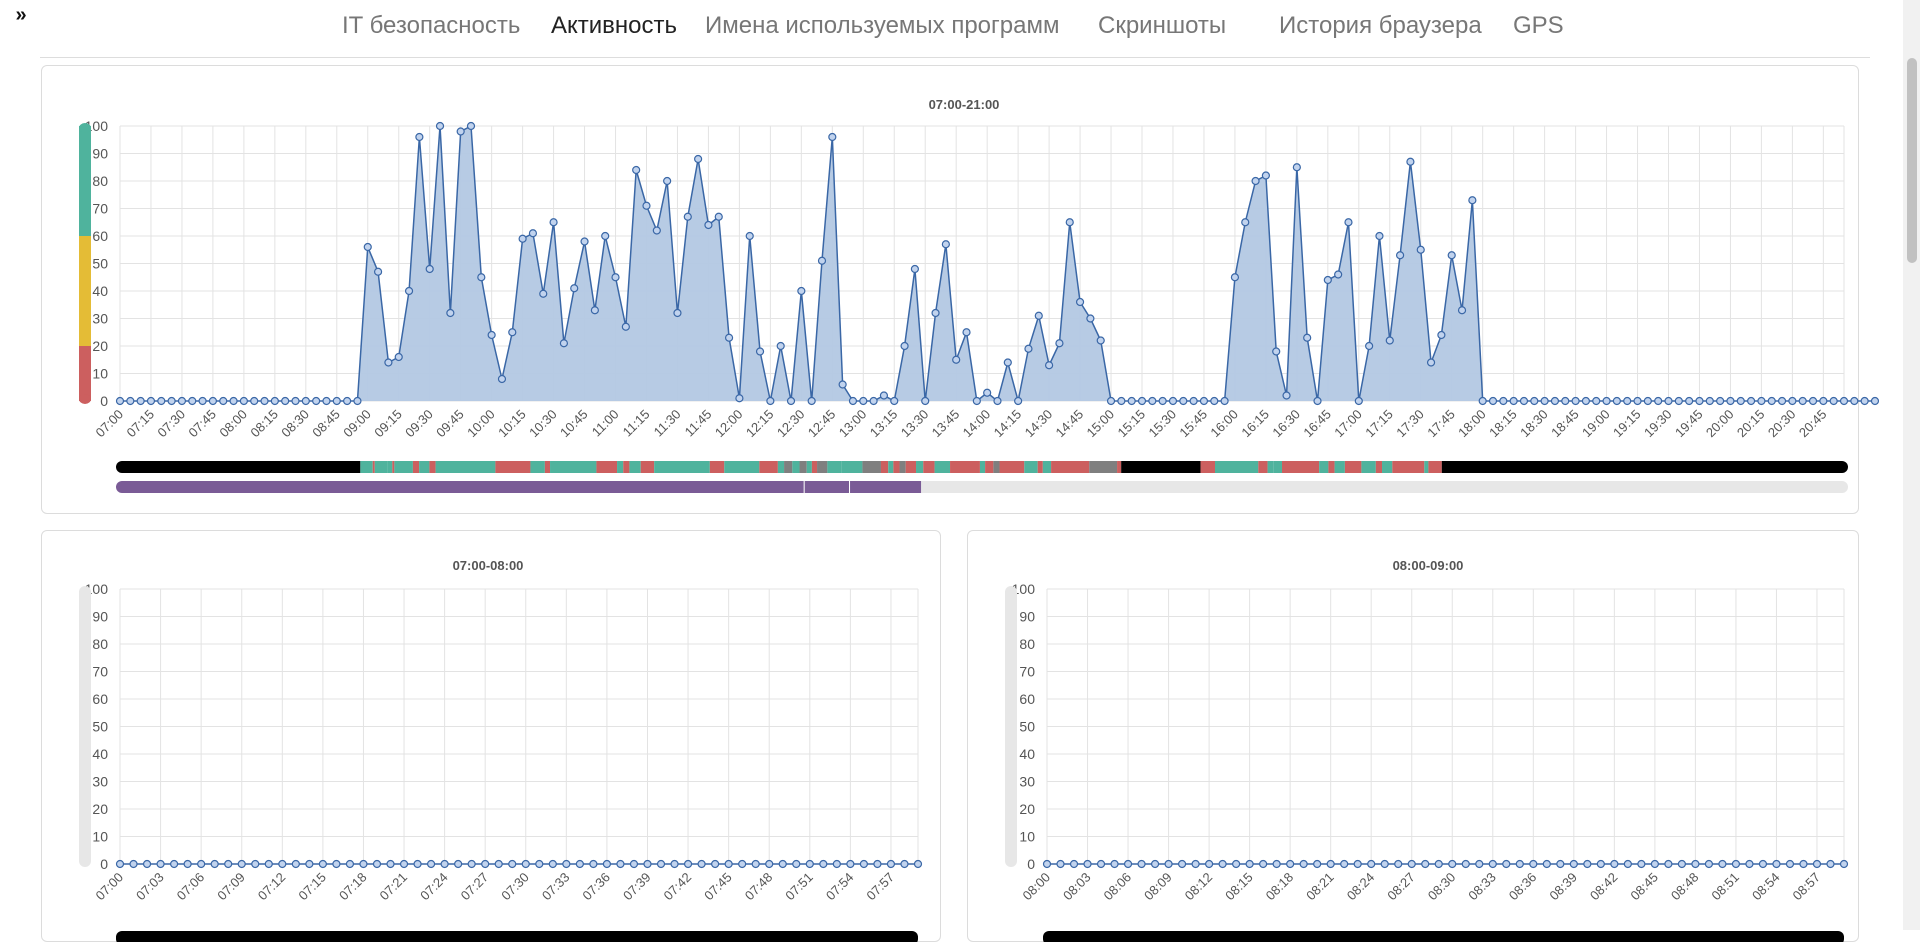 This screenshot has width=1920, height=942. Describe the element at coordinates (1538, 25) in the screenshot. I see `tab-gps: GPS` at that location.